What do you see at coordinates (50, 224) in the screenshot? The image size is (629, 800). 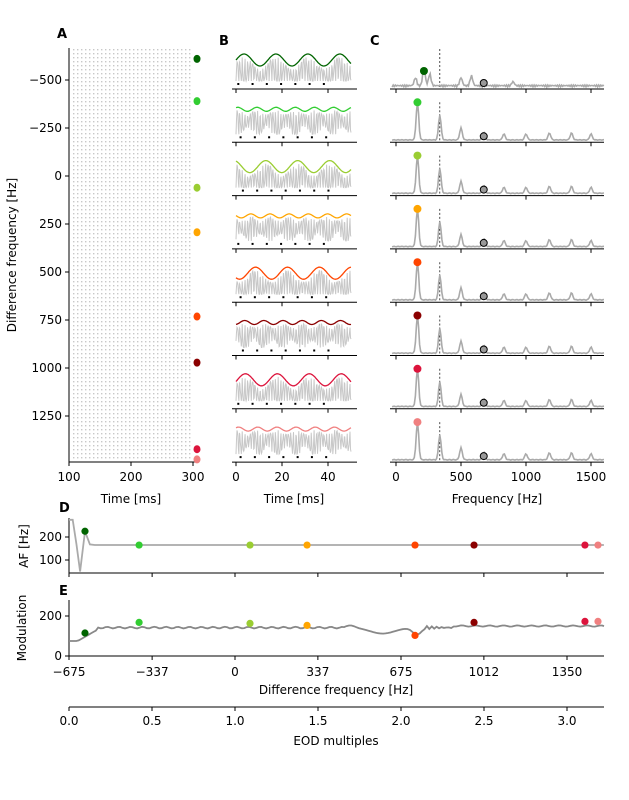 I see `y-tick-label: 250` at bounding box center [50, 224].